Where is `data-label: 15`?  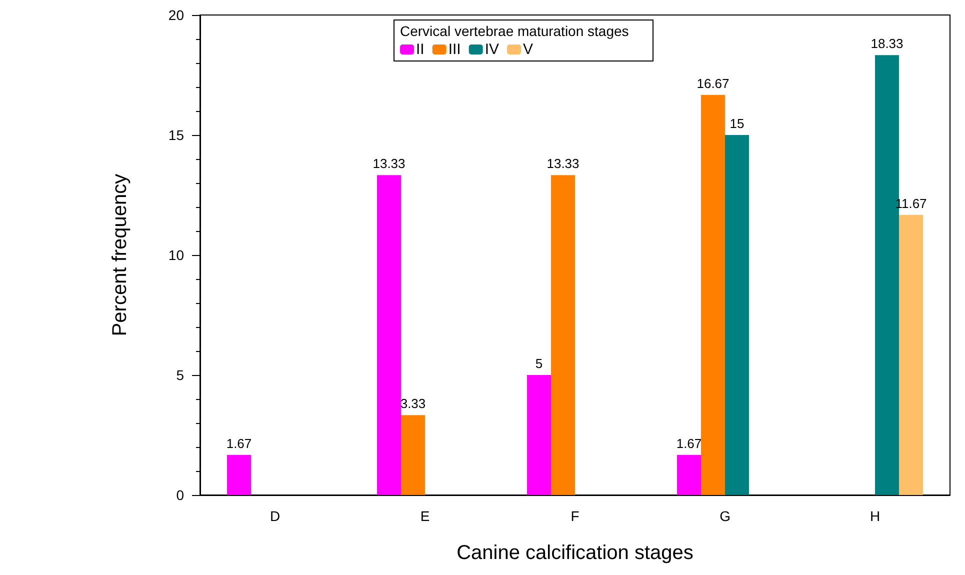
data-label: 15 is located at coordinates (737, 123).